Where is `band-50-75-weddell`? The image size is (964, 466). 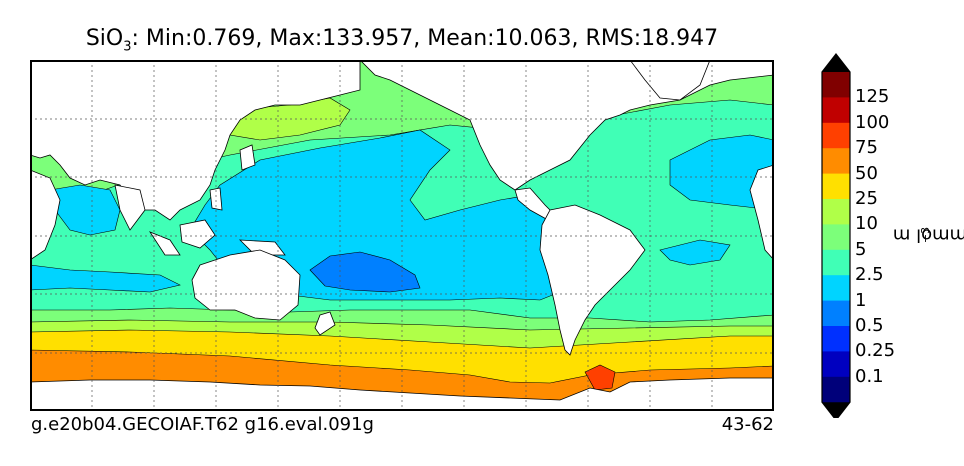
band-50-75-weddell is located at coordinates (600, 377).